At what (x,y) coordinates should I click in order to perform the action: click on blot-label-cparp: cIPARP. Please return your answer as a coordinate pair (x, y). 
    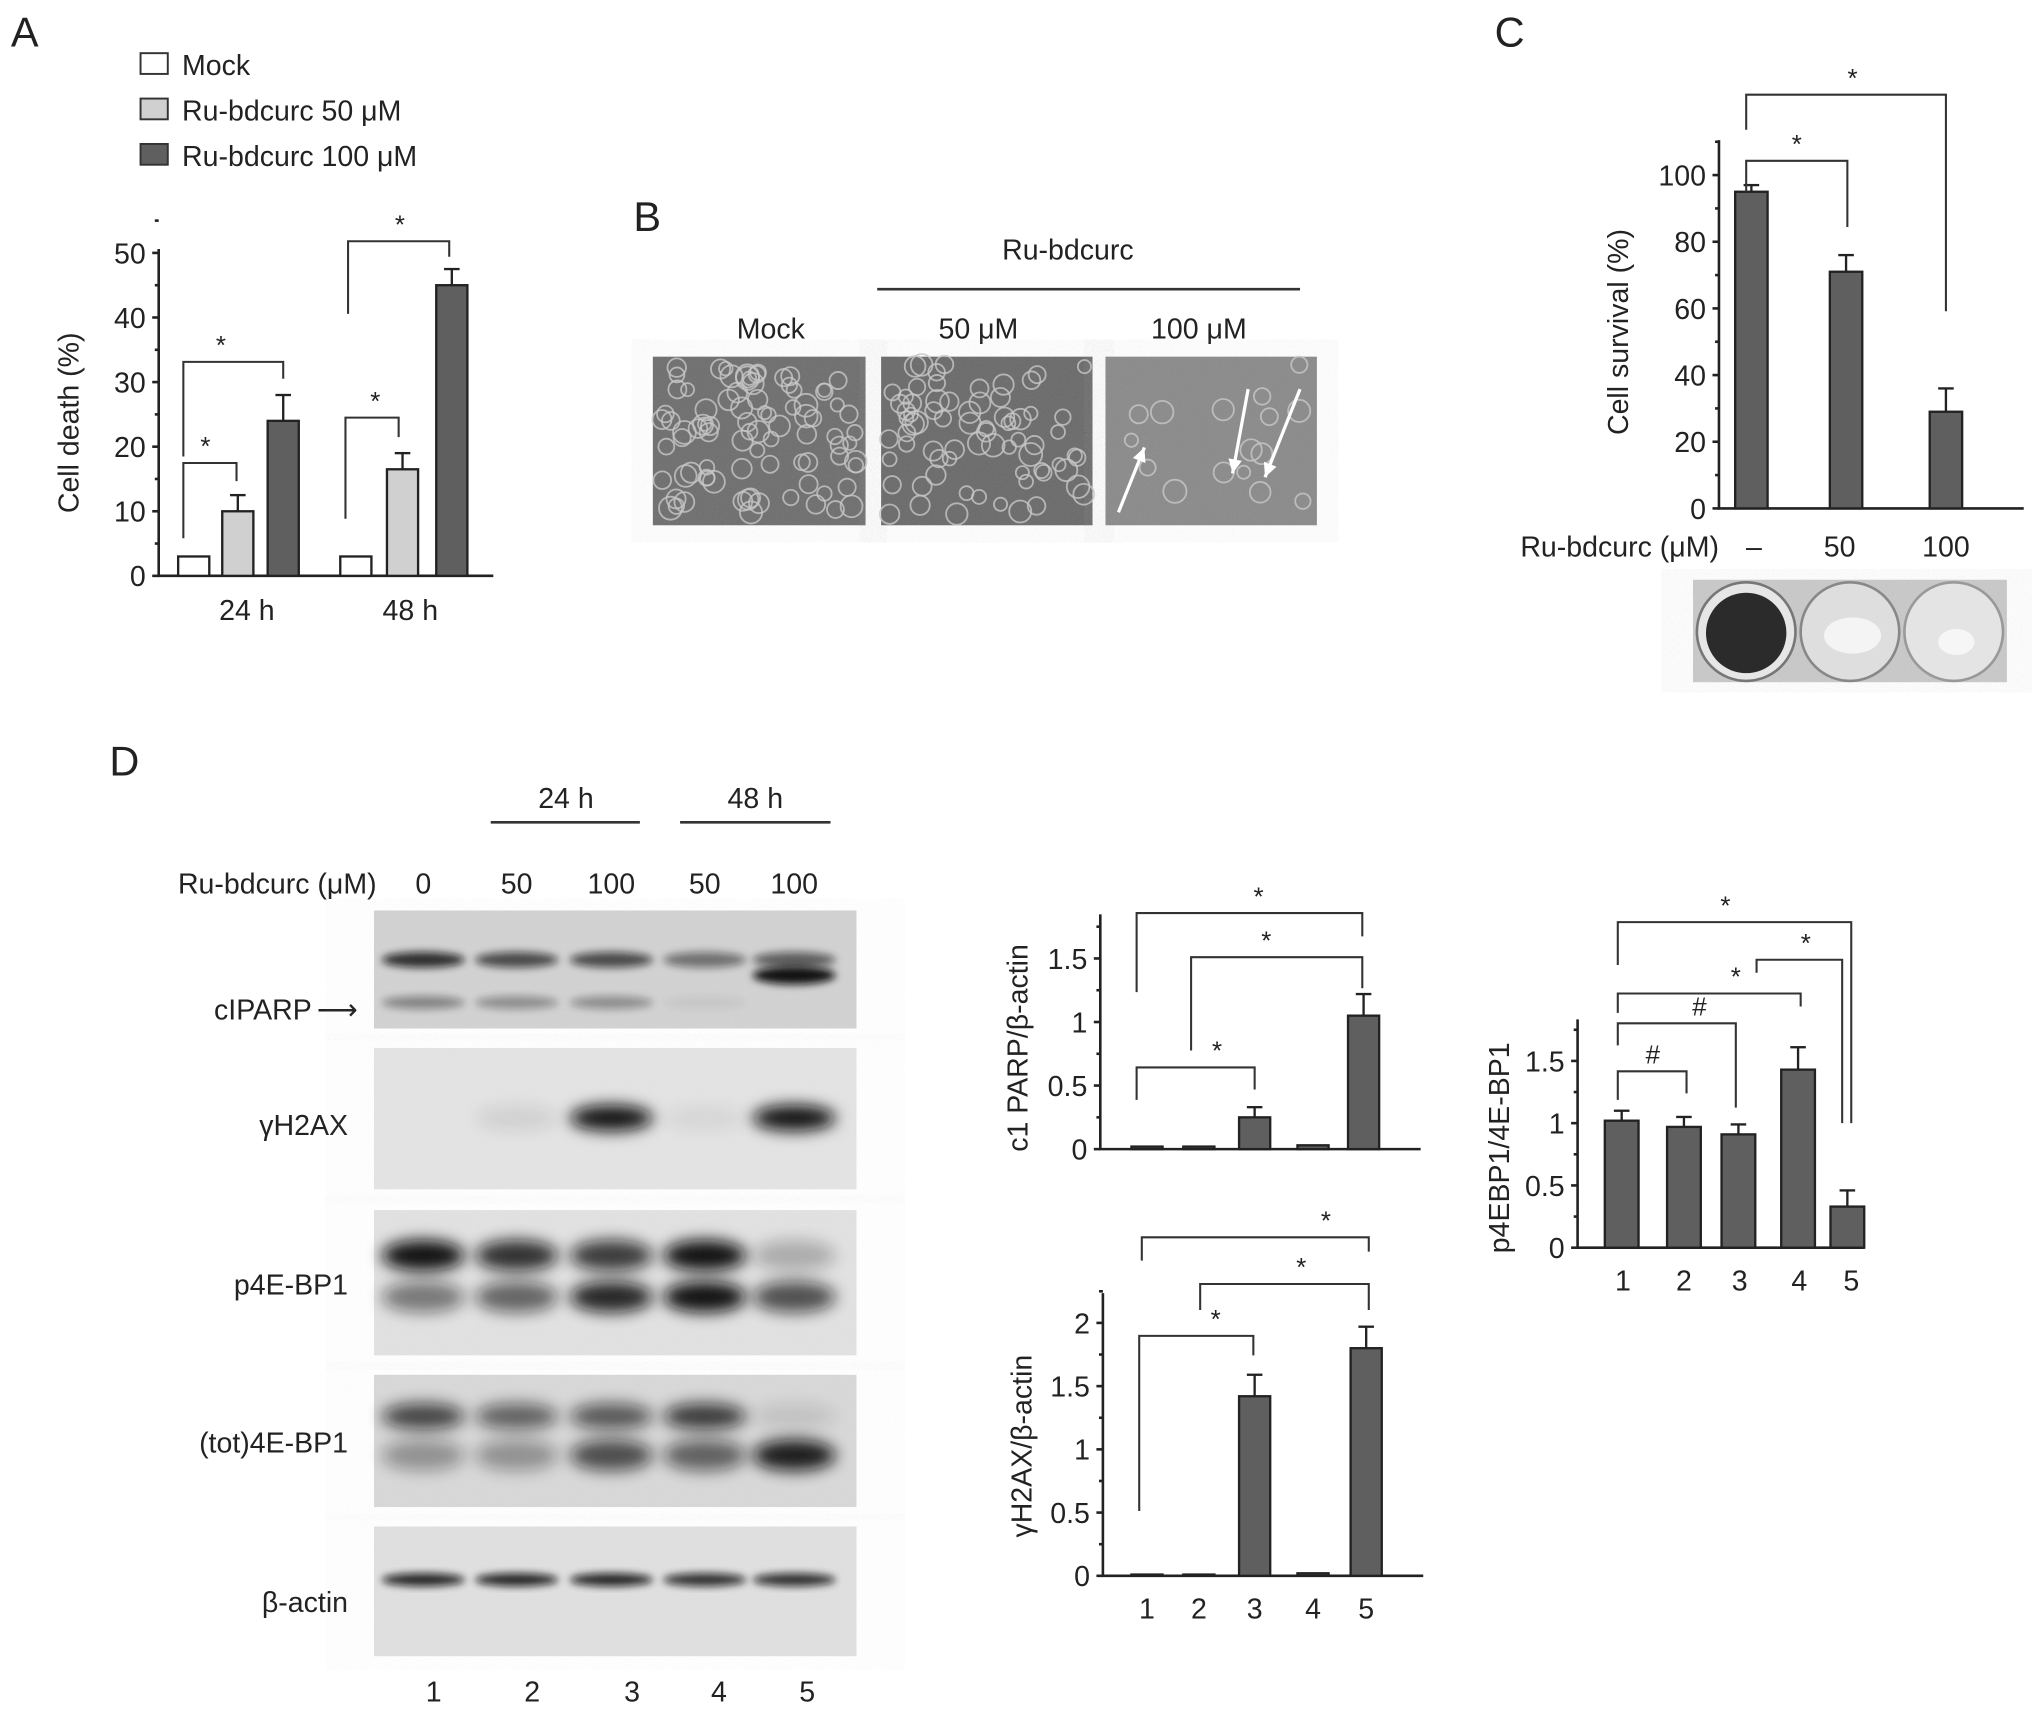
    Looking at the image, I should click on (263, 1010).